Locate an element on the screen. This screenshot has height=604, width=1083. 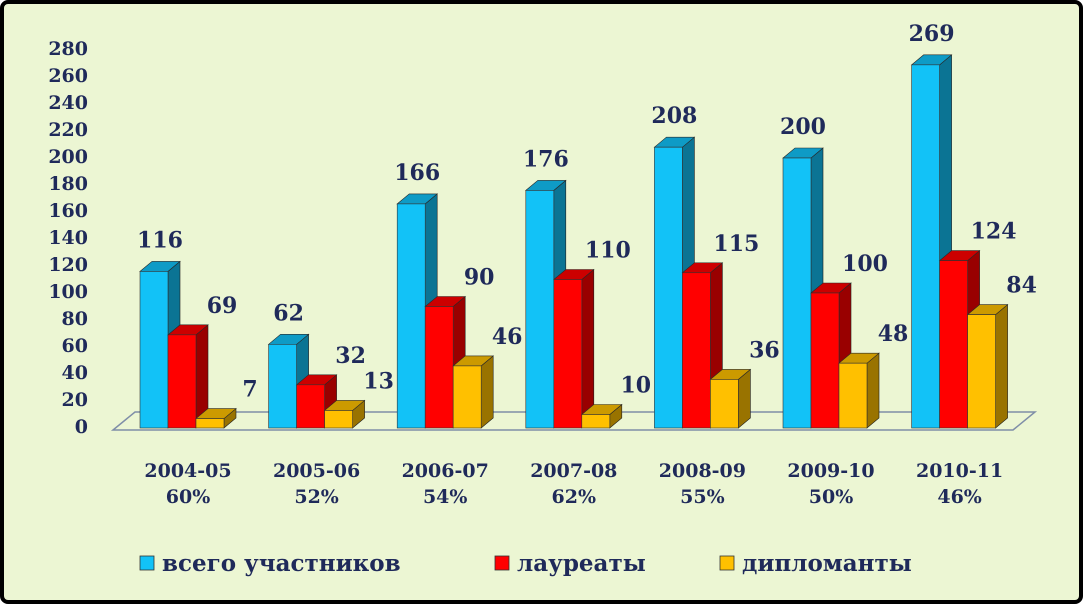
value-label: 200 is located at coordinates (803, 127).